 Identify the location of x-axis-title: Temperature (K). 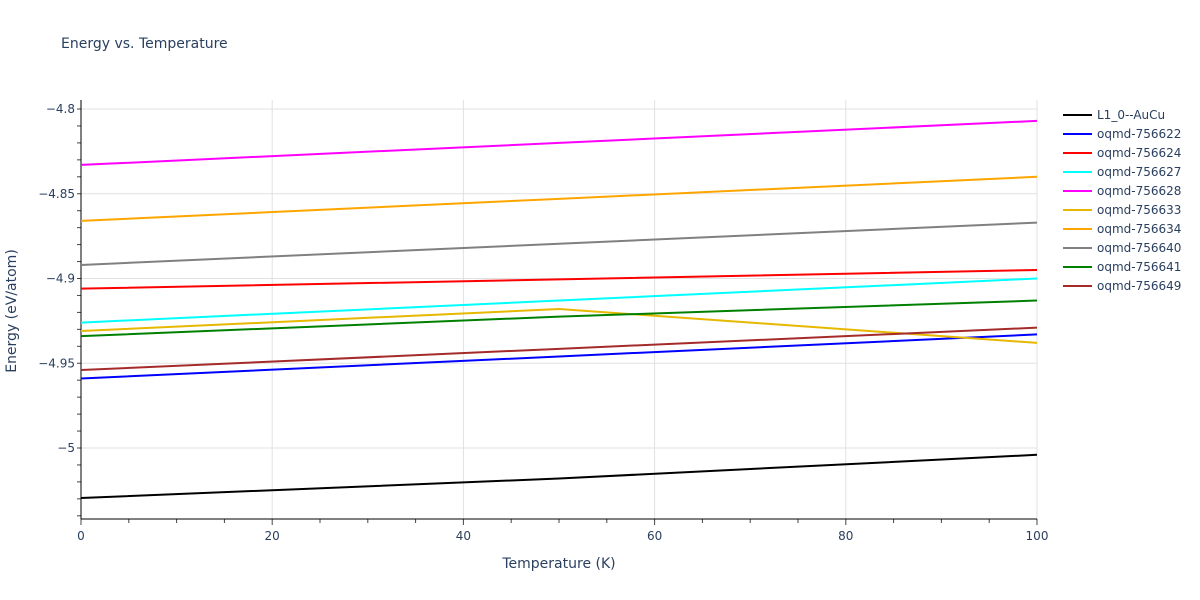
(558, 564).